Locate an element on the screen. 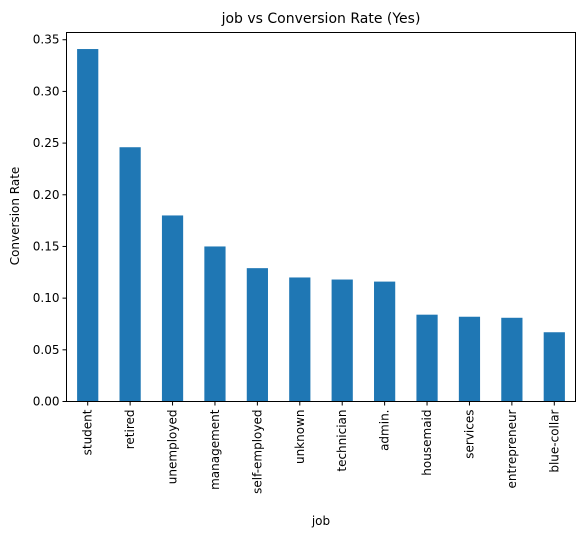 The width and height of the screenshot is (576, 542). y-tick-label: 0.10 is located at coordinates (46, 298).